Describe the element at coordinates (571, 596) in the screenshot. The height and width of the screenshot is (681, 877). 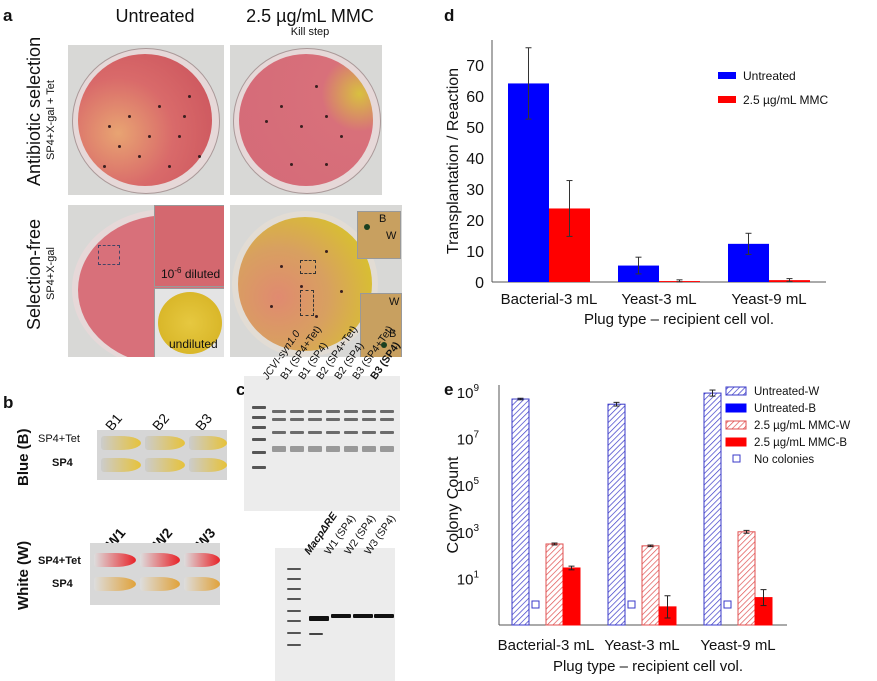
I see `bar-2-5-g-ml-mmc-b` at that location.